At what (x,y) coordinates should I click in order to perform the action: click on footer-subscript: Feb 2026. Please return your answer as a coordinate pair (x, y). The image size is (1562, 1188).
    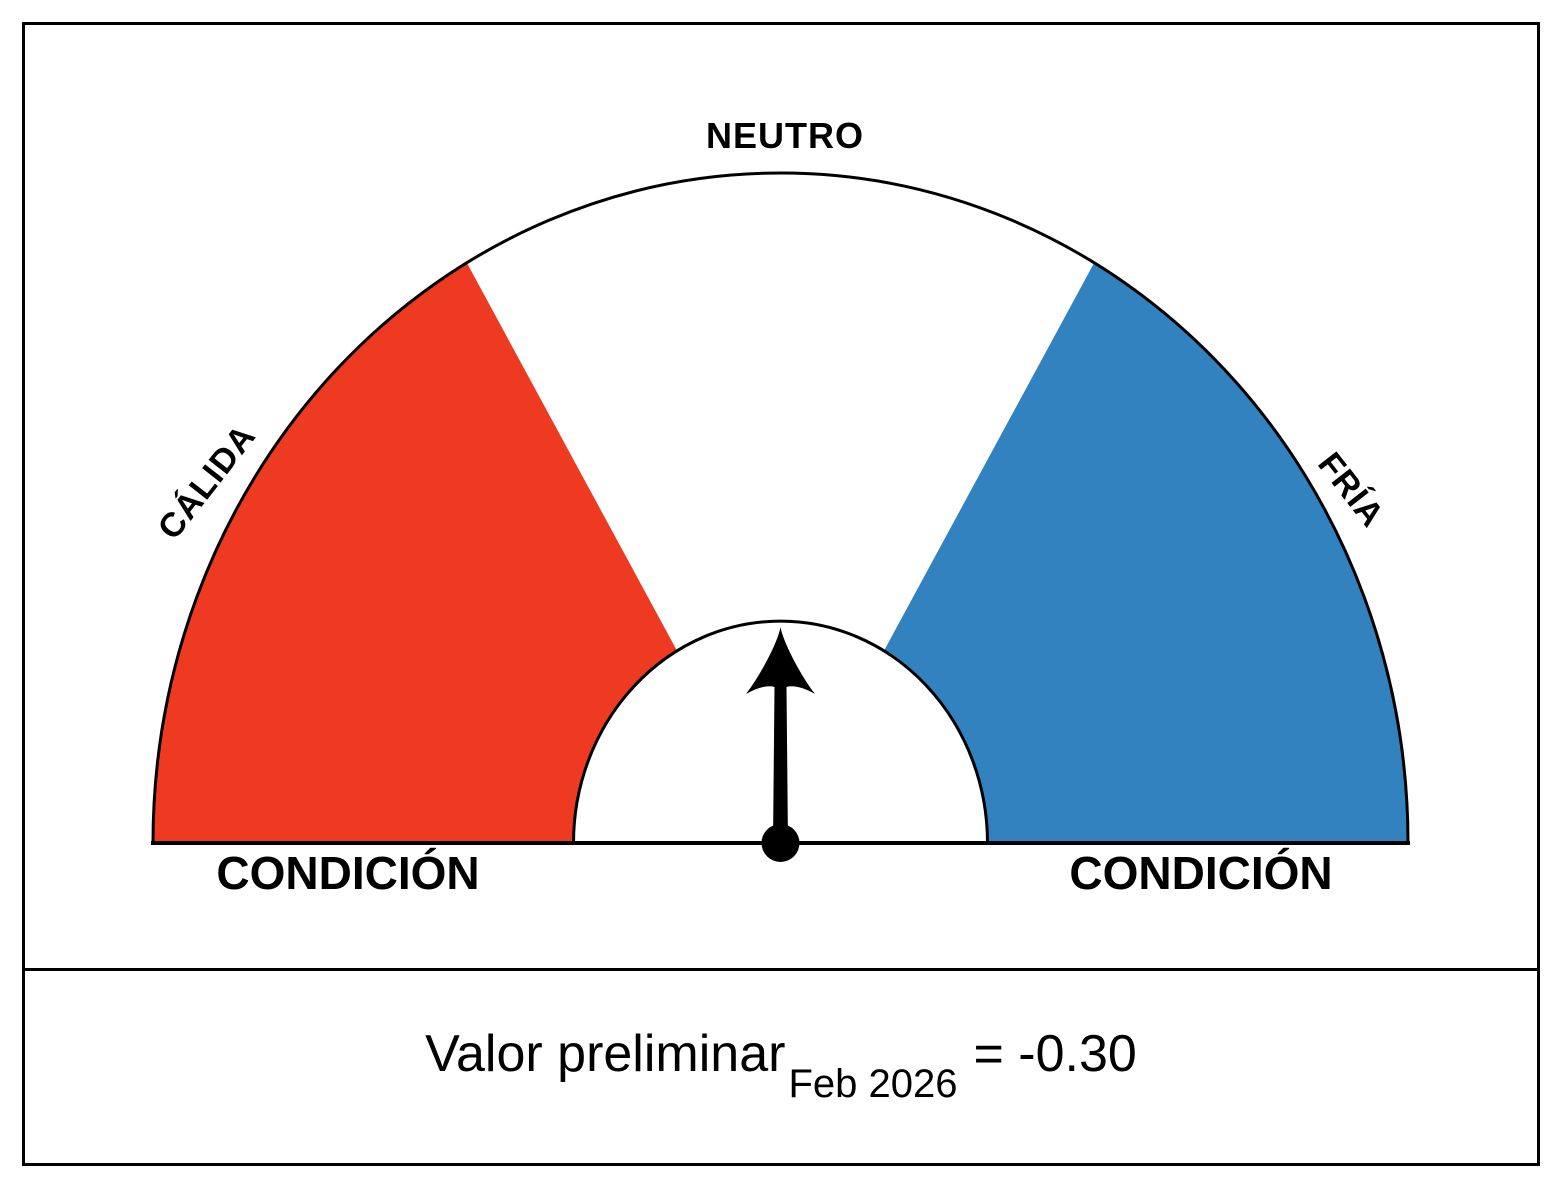
    Looking at the image, I should click on (873, 1084).